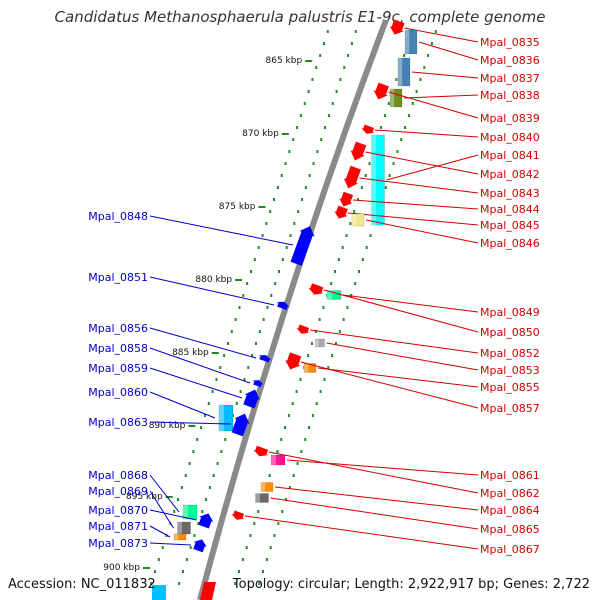 The height and width of the screenshot is (600, 600). I want to click on gene-mpal-0860-leader, so click(182, 405).